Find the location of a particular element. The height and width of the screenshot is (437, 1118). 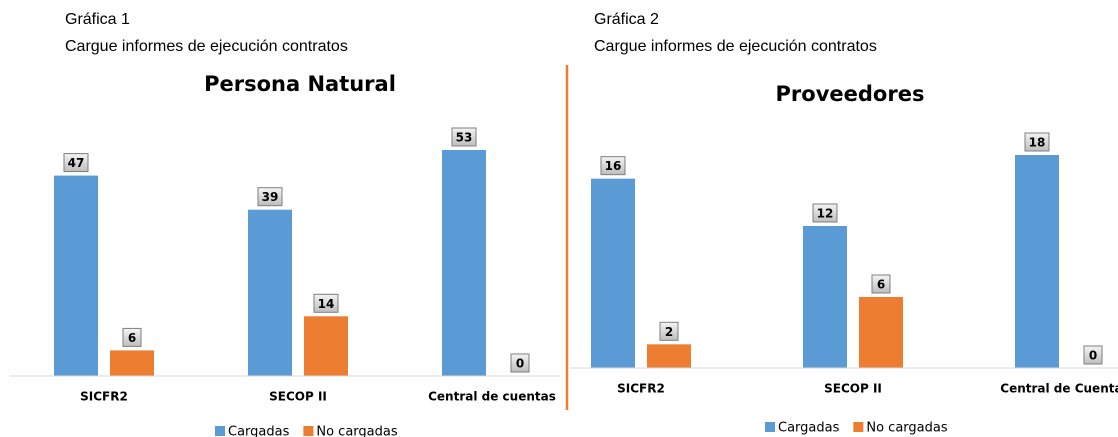

data-label: 16 is located at coordinates (613, 166).